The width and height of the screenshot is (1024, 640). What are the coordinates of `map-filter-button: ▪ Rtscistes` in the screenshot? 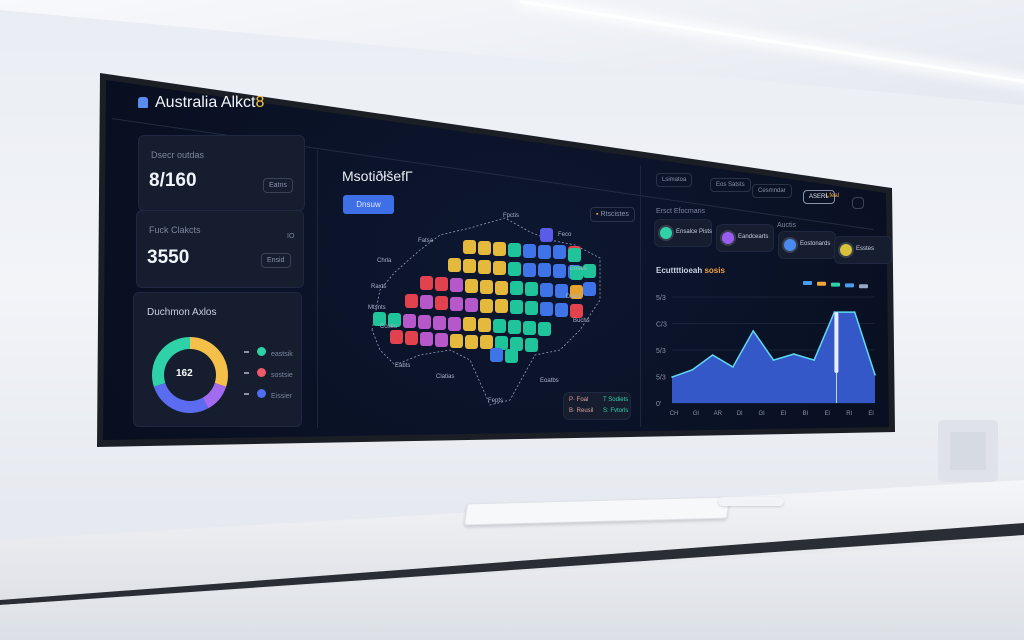 It's located at (612, 214).